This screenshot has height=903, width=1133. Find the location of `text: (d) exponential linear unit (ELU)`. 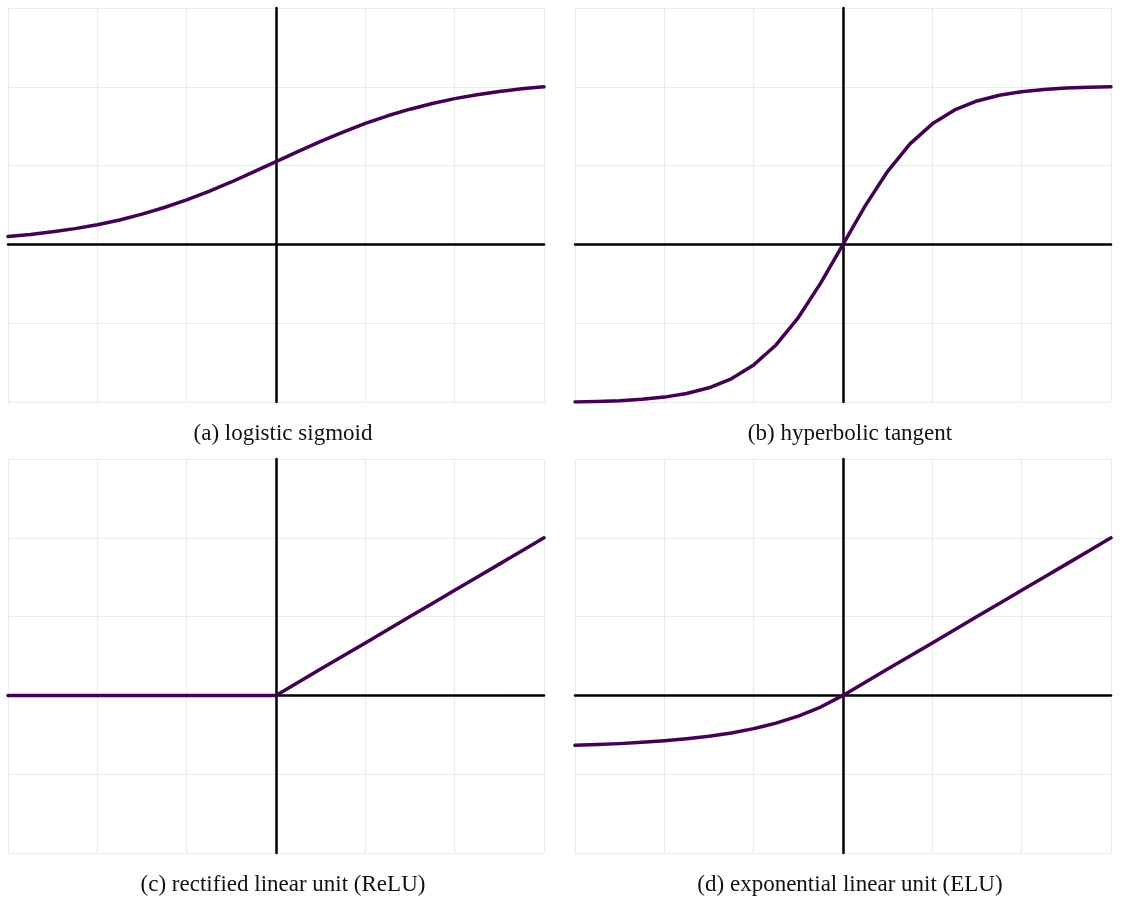

text: (d) exponential linear unit (ELU) is located at coordinates (850, 883).